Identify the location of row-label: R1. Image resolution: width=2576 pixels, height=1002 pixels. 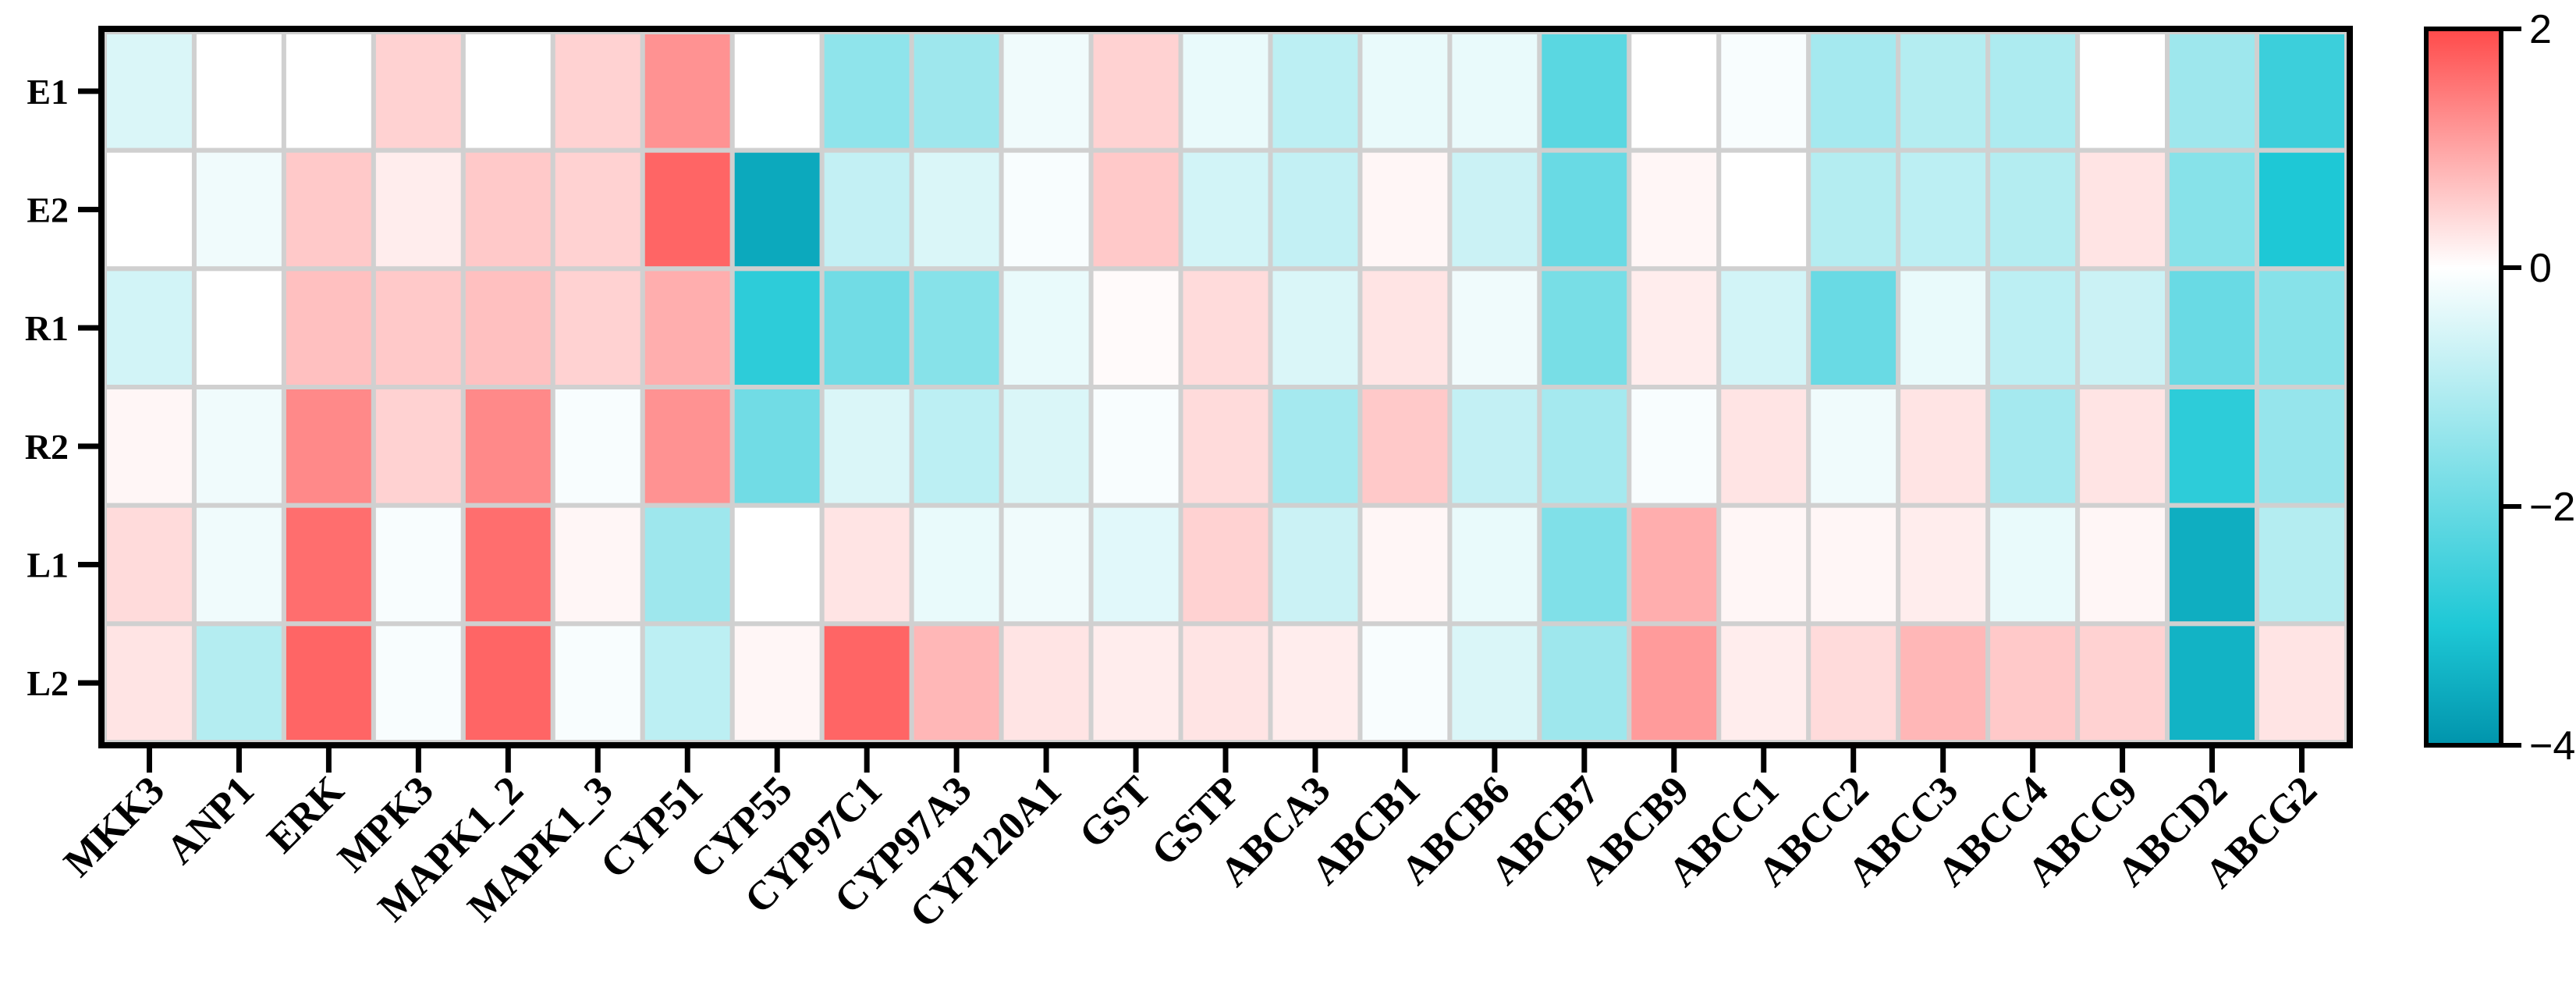
(47, 328).